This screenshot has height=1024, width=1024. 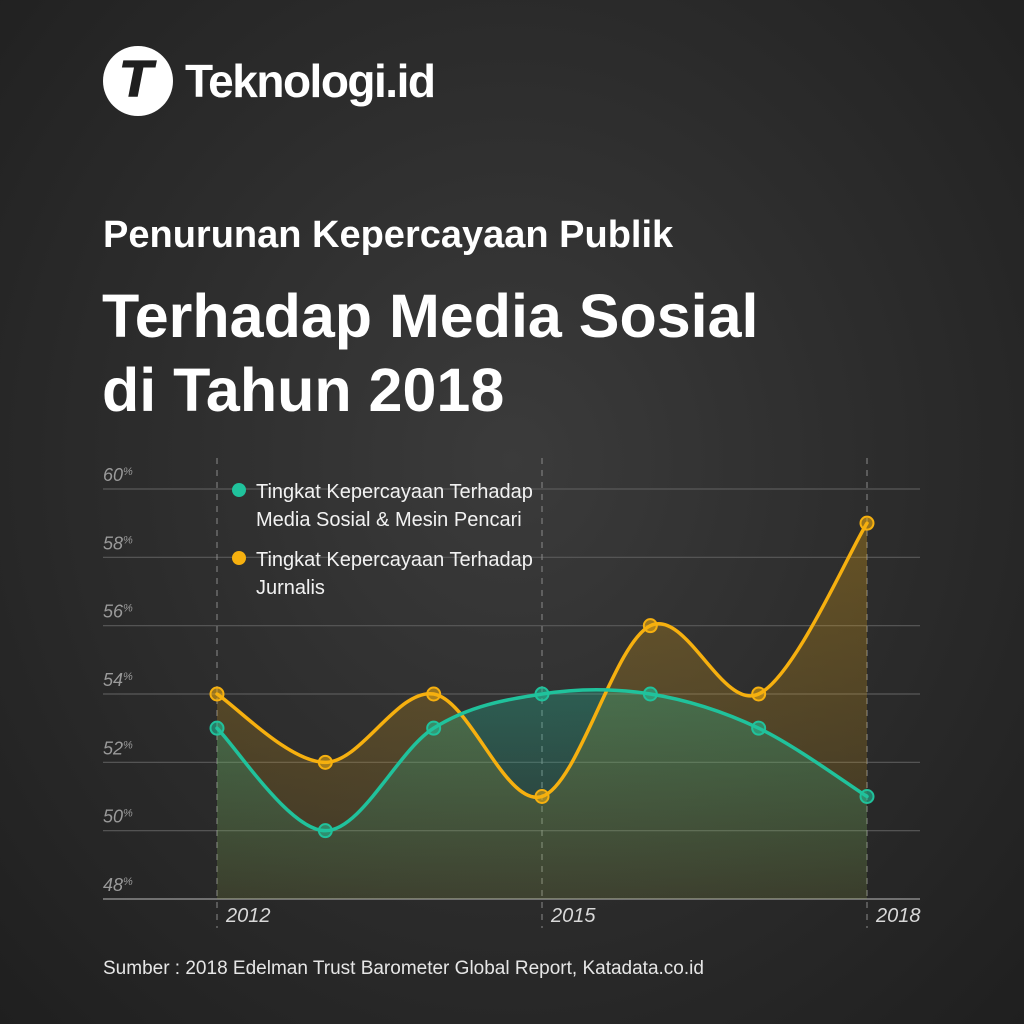 What do you see at coordinates (325, 762) in the screenshot?
I see `data-point-journalists-2013` at bounding box center [325, 762].